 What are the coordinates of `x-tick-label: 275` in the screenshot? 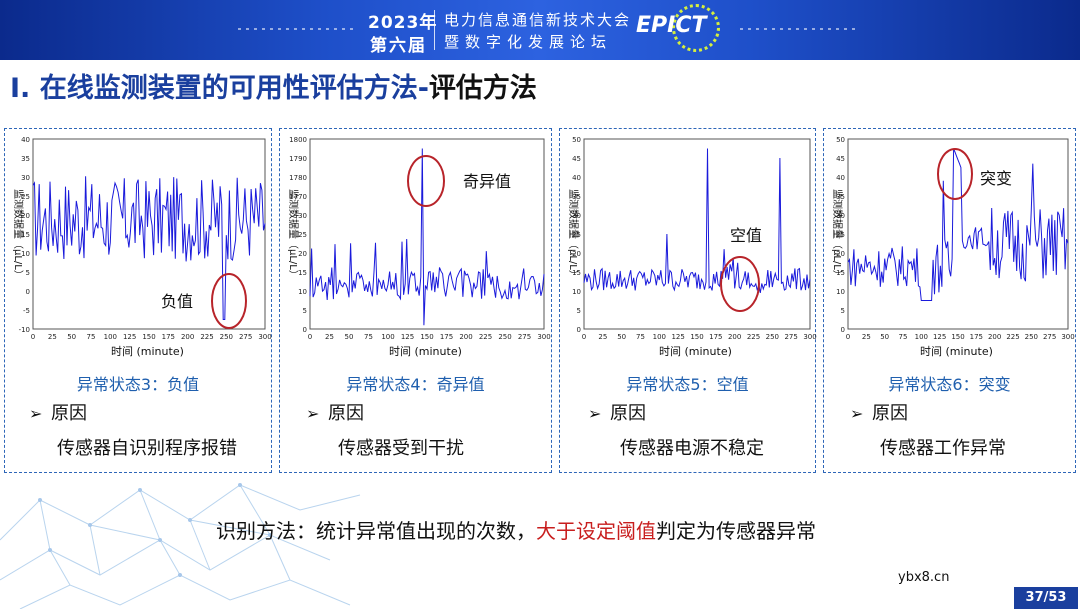 It's located at (245, 337).